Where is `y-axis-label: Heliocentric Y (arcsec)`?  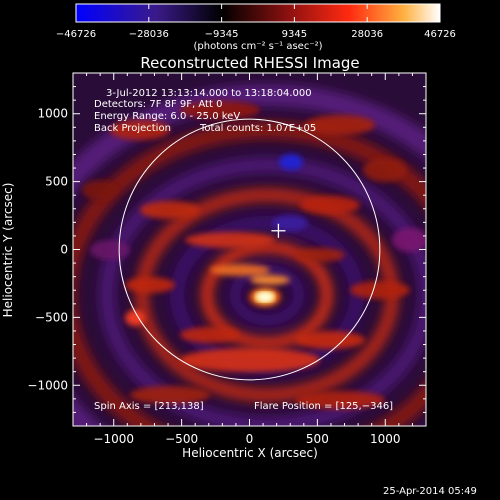 y-axis-label: Heliocentric Y (arcsec) is located at coordinates (8, 250).